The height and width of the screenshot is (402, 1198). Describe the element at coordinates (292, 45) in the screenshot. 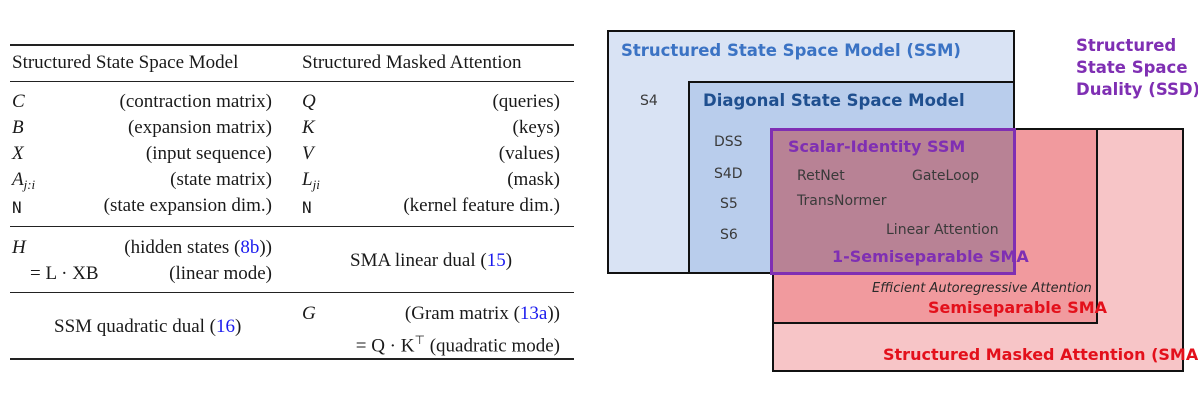

I see `top-rule` at that location.